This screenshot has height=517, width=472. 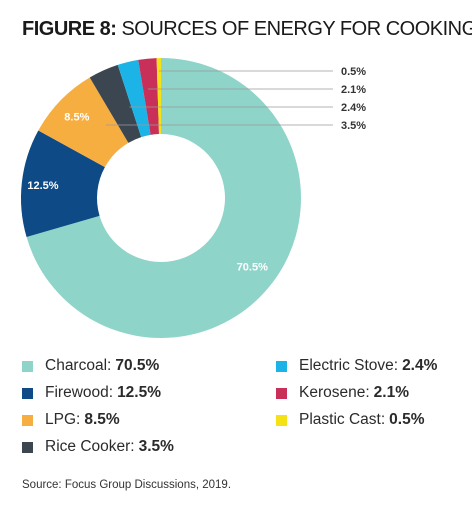 I want to click on slice-electric-stove, so click(x=134, y=98).